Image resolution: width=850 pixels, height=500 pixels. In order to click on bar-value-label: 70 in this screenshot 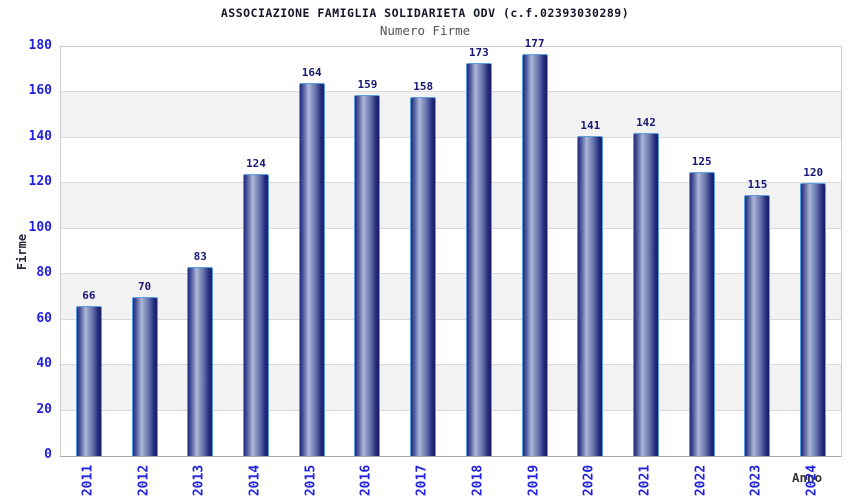, I will do `click(144, 286)`.